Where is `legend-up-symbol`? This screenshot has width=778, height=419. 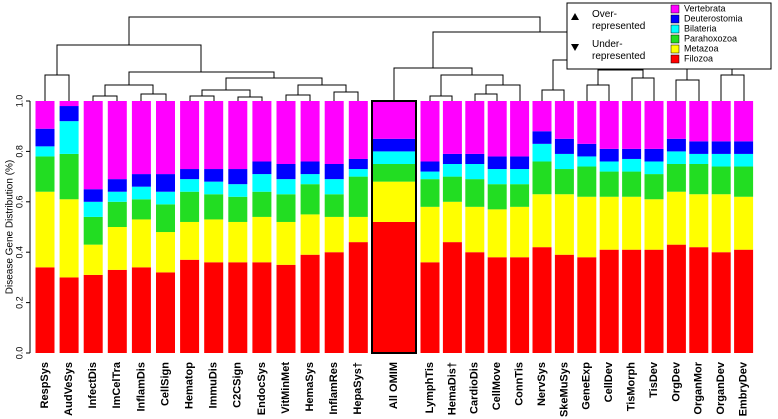
legend-up-symbol is located at coordinates (575, 16).